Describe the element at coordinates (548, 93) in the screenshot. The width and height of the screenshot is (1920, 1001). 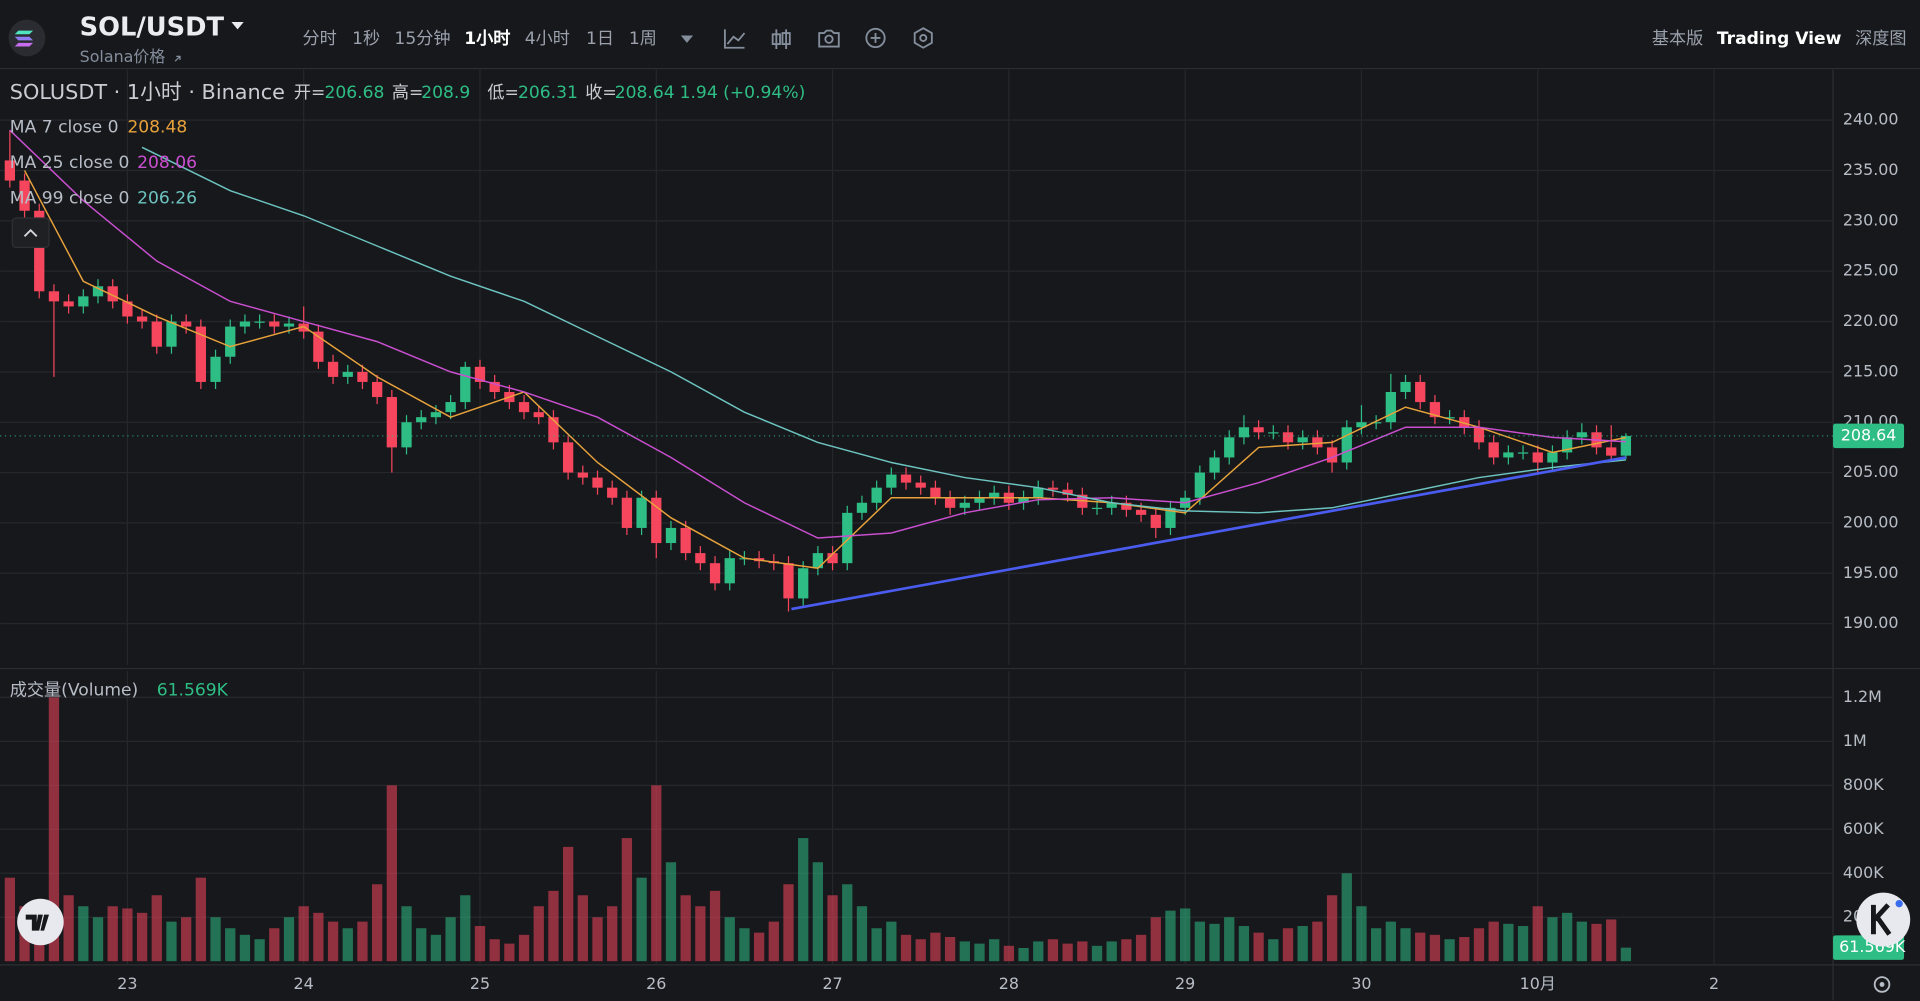
I see `ohlc-value: 206.31` at that location.